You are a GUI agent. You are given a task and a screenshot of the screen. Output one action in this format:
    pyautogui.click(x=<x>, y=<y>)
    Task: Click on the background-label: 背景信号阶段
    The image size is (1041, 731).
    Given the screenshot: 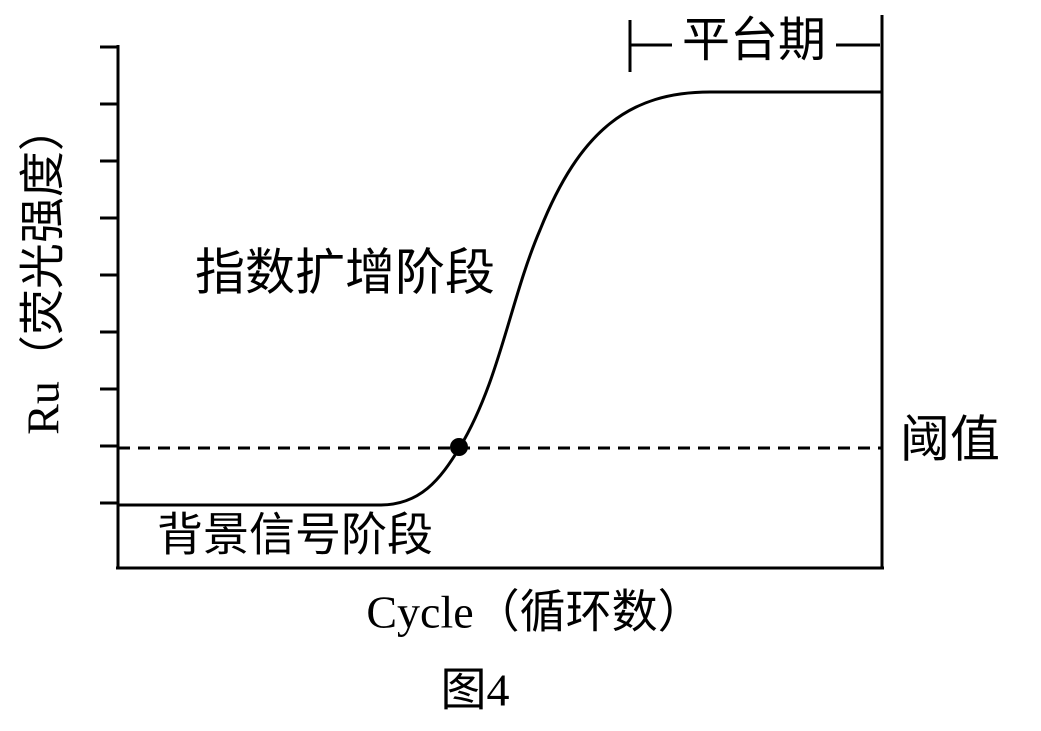 What is the action you would take?
    pyautogui.click(x=295, y=535)
    